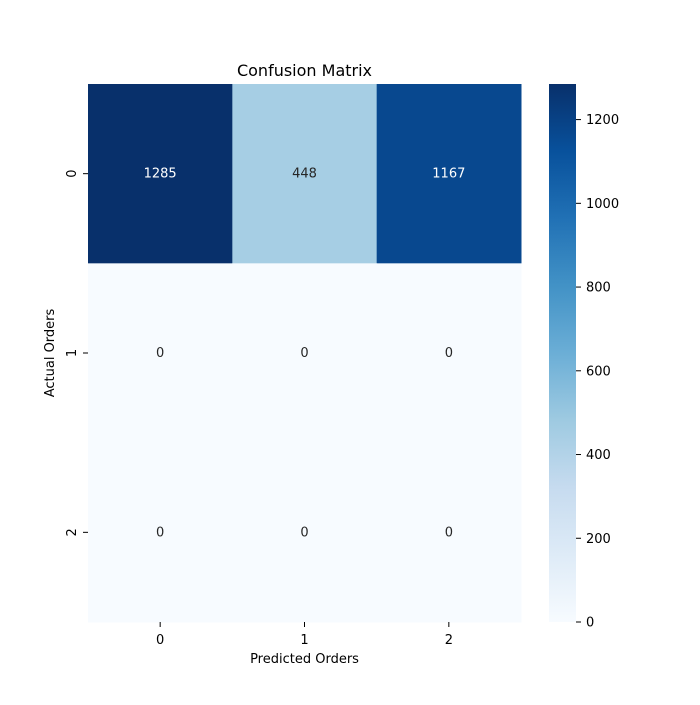 Image resolution: width=700 pixels, height=705 pixels. What do you see at coordinates (72, 353) in the screenshot?
I see `y-tick-label: 1` at bounding box center [72, 353].